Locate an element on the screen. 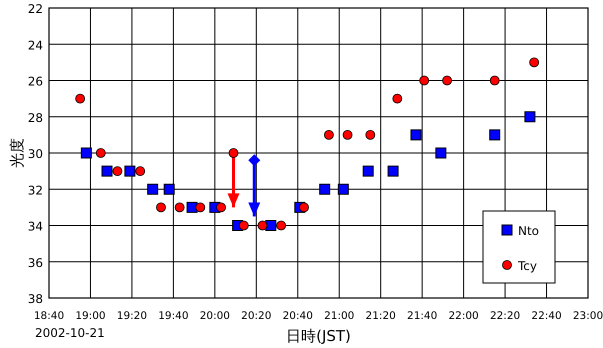  x-tick-label: 20:40 is located at coordinates (297, 316).